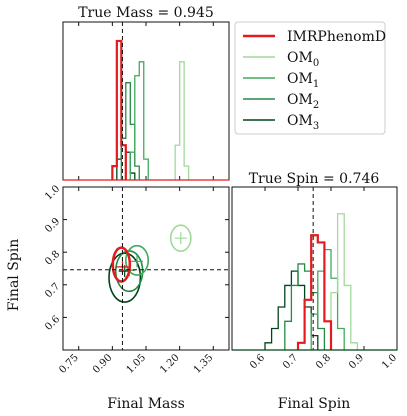  I want to click on y-tick-label: 0.7, so click(52, 290).